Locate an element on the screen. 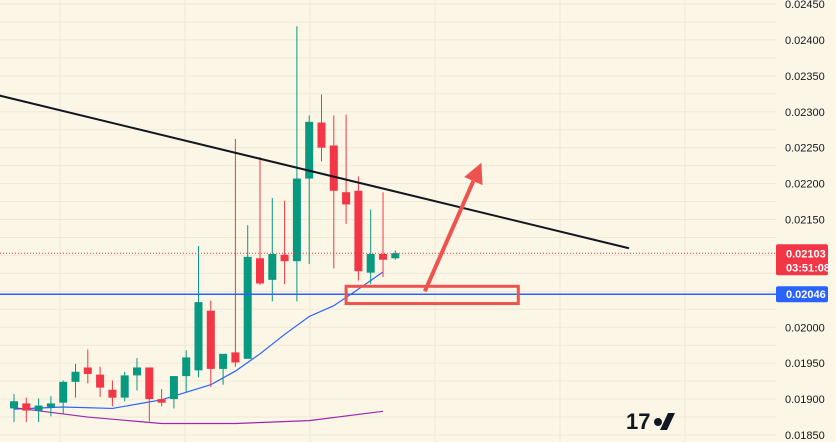 This screenshot has width=836, height=442. y-tick-label: 0.02450 is located at coordinates (805, 5).